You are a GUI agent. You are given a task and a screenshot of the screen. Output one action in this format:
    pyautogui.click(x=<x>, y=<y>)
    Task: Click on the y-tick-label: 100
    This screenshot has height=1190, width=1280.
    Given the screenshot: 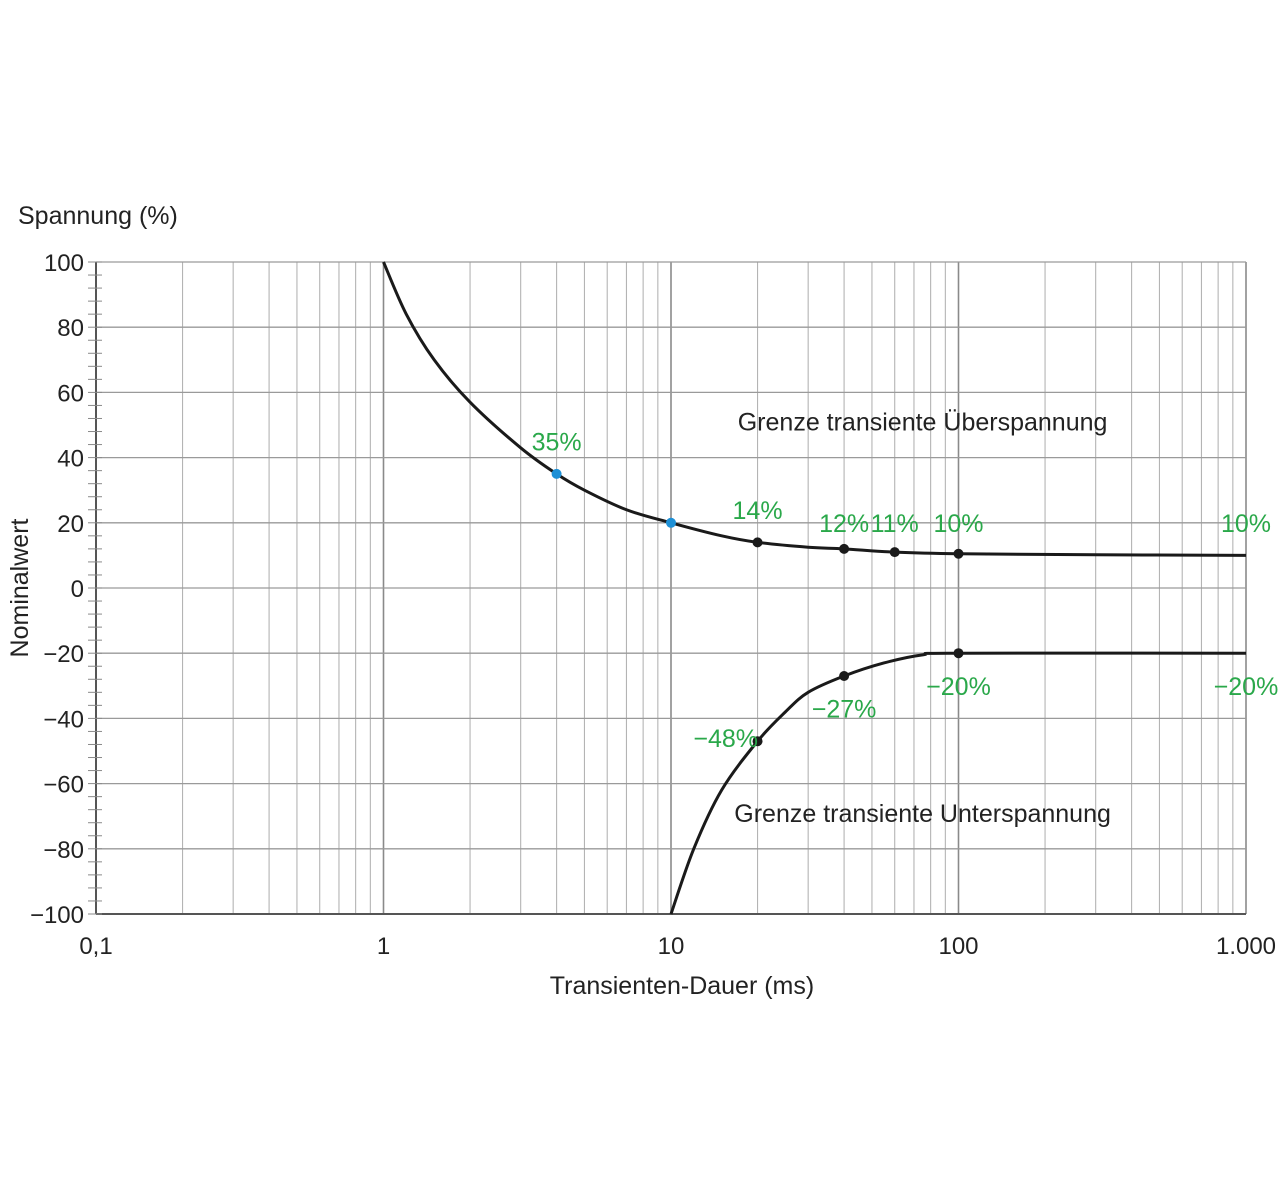 What is the action you would take?
    pyautogui.click(x=64, y=263)
    